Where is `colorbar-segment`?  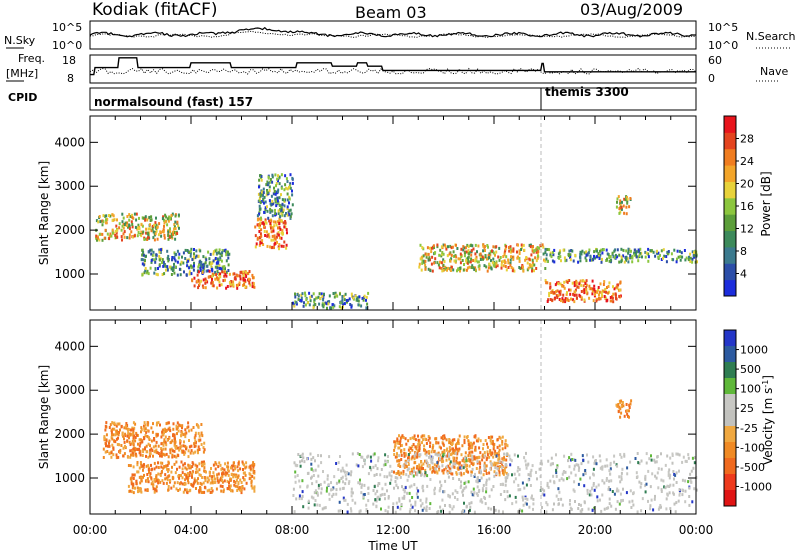
colorbar-segment is located at coordinates (730, 272).